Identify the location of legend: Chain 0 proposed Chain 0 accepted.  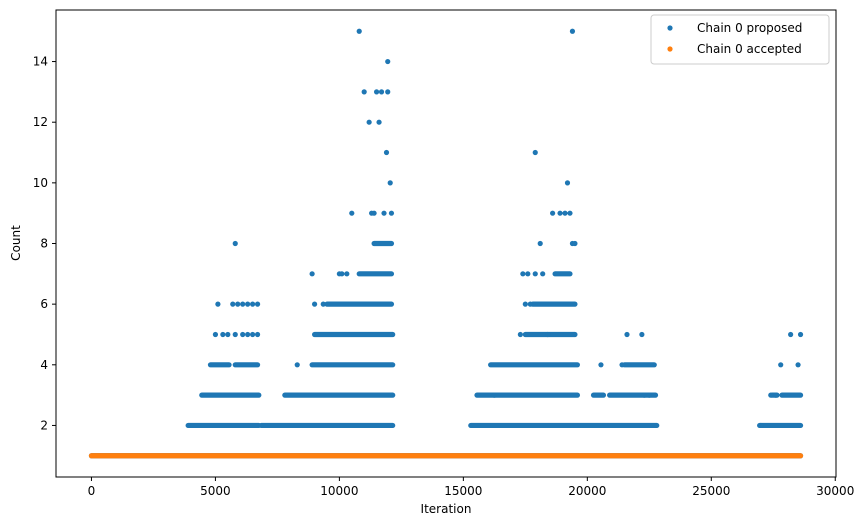
(740, 39).